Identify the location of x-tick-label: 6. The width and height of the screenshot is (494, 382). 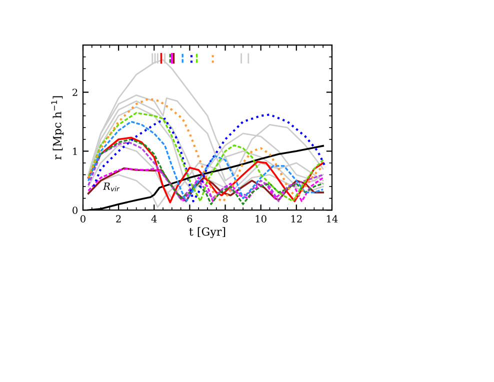
(189, 218).